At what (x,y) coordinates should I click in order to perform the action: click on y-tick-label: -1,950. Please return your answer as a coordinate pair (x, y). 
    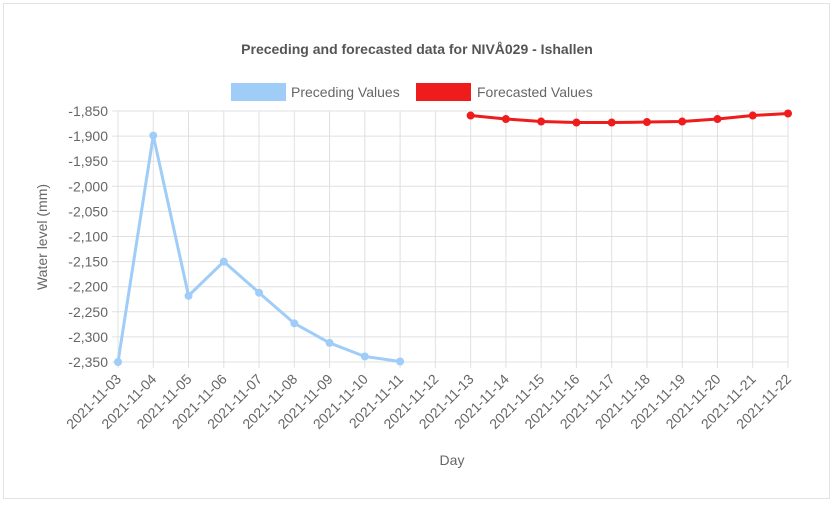
    Looking at the image, I should click on (88, 161).